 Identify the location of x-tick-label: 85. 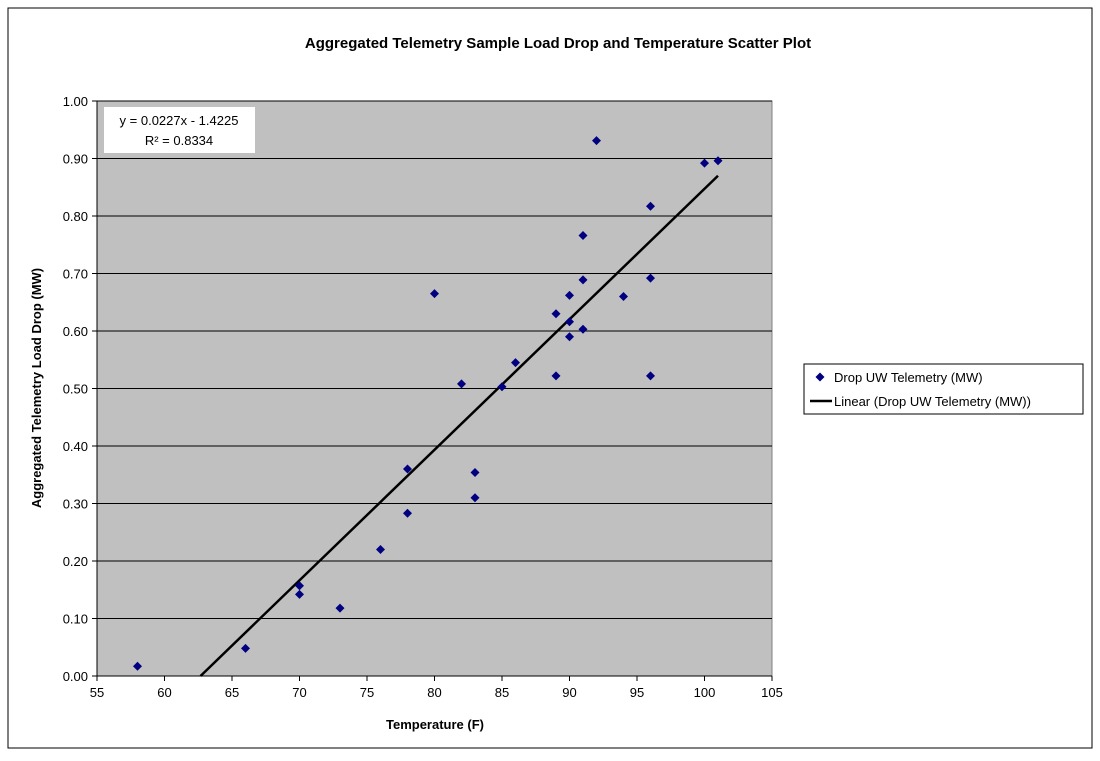
(502, 692).